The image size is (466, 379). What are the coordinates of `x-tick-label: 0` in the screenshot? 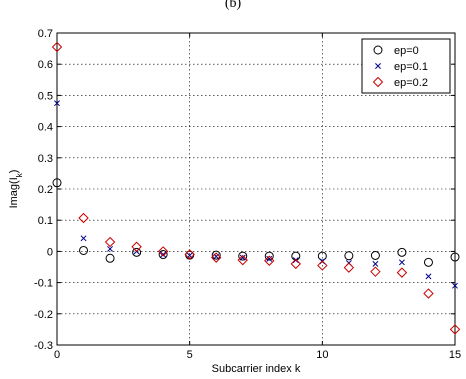 It's located at (57, 355).